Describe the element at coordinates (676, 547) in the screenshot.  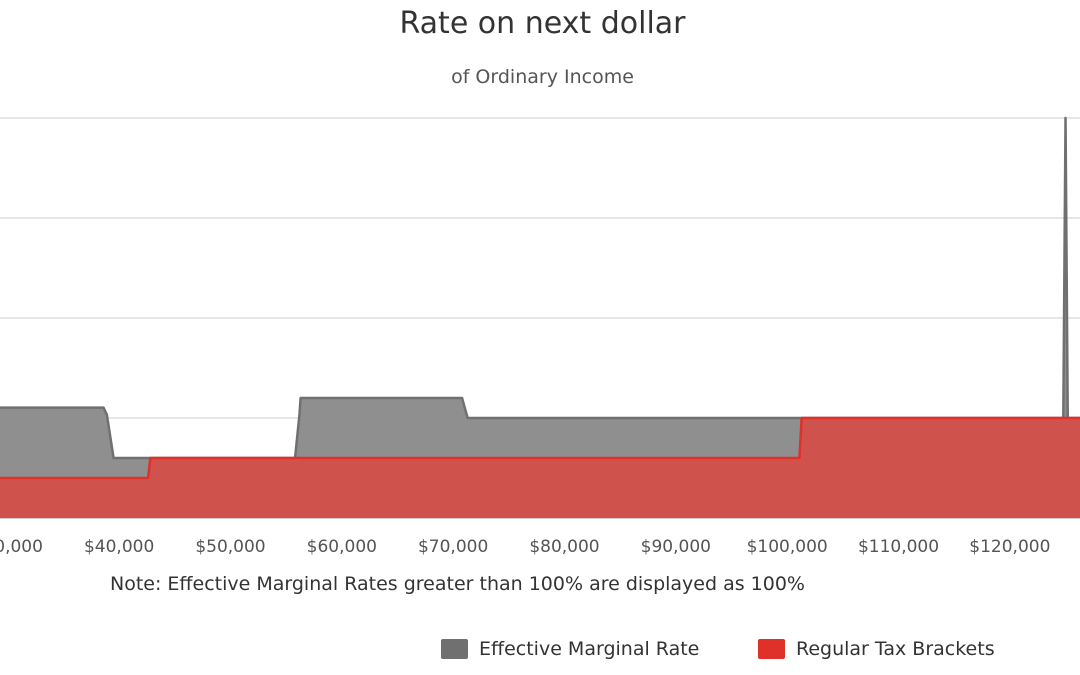
I see `x-tick-label: $90,000` at that location.